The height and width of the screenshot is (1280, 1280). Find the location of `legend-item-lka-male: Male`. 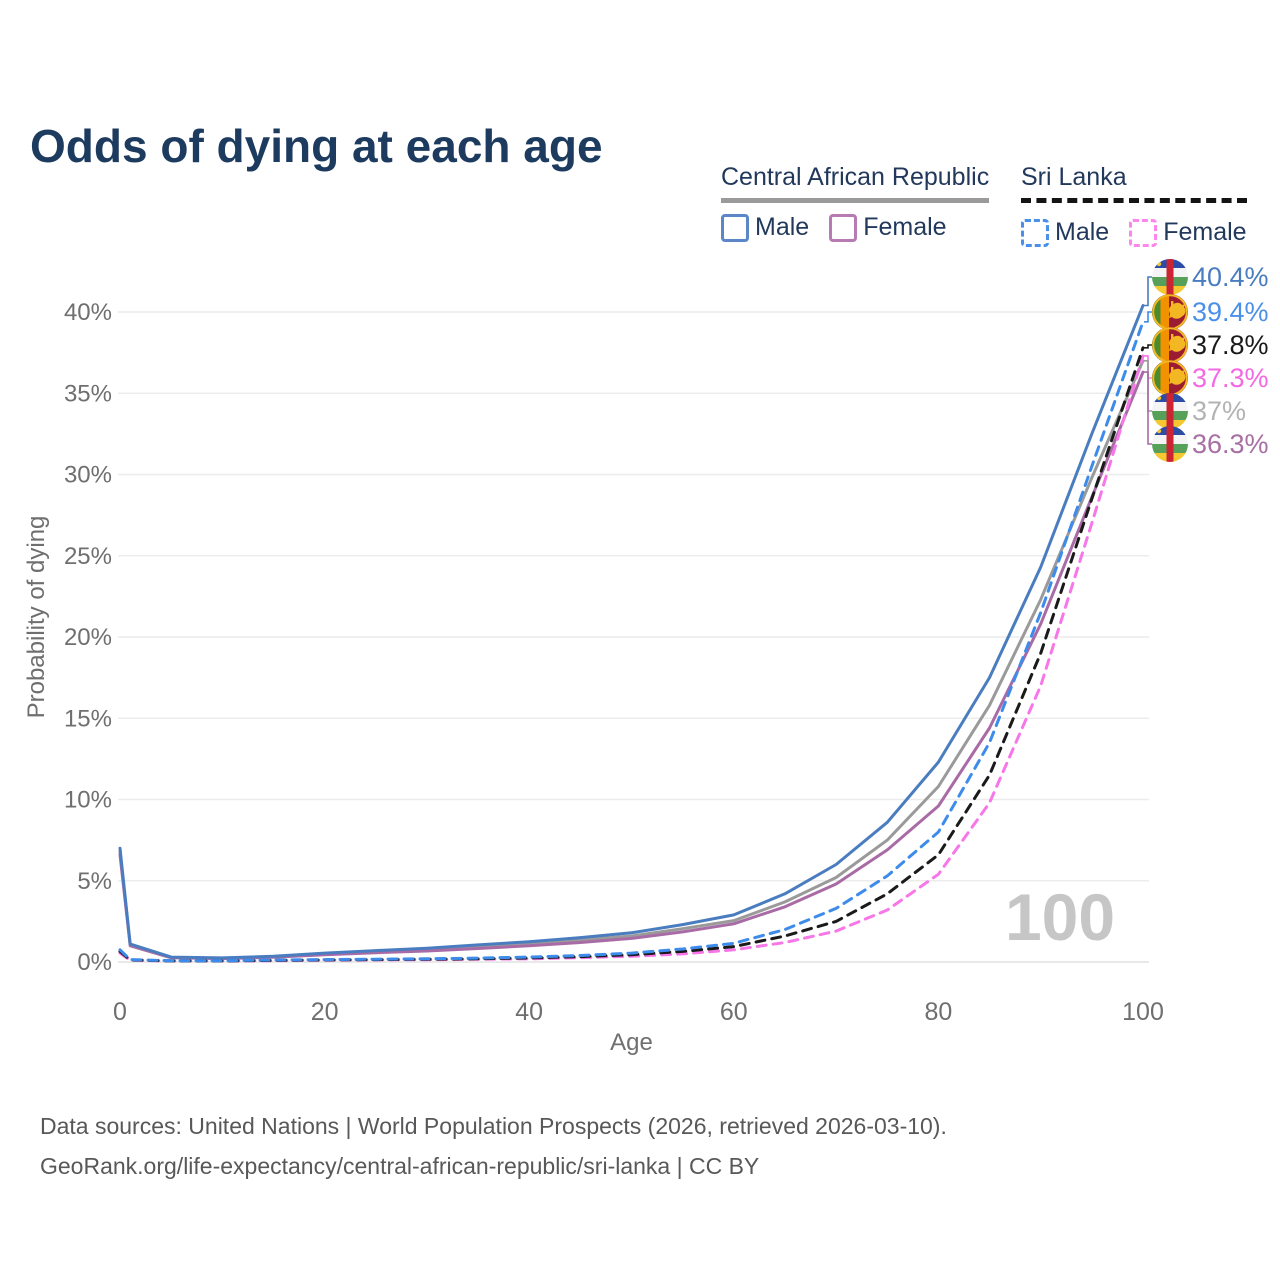

legend-item-lka-male: Male is located at coordinates (1065, 232).